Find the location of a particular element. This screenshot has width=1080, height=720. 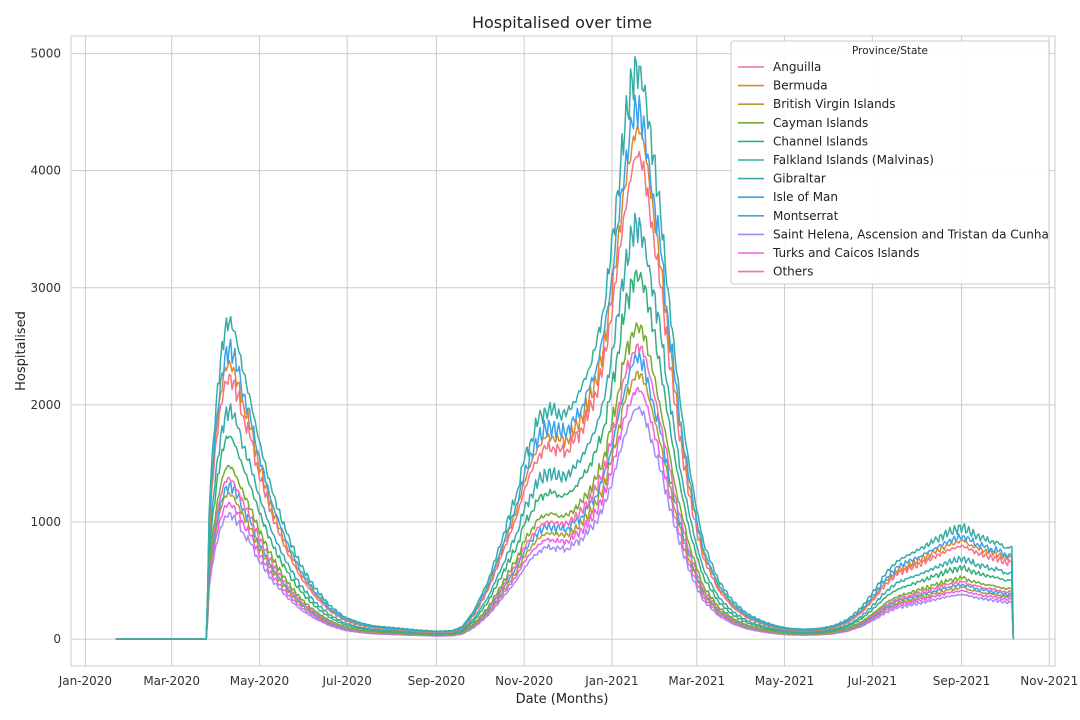

x-tick-label: Mar-2021 is located at coordinates (696, 681).